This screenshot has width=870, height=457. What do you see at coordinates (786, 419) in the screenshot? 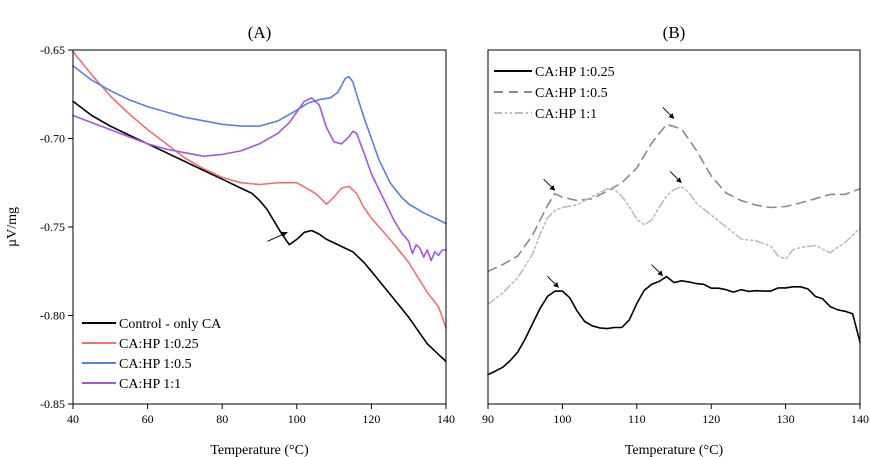
I see `b-x-tick-label: 130` at bounding box center [786, 419].